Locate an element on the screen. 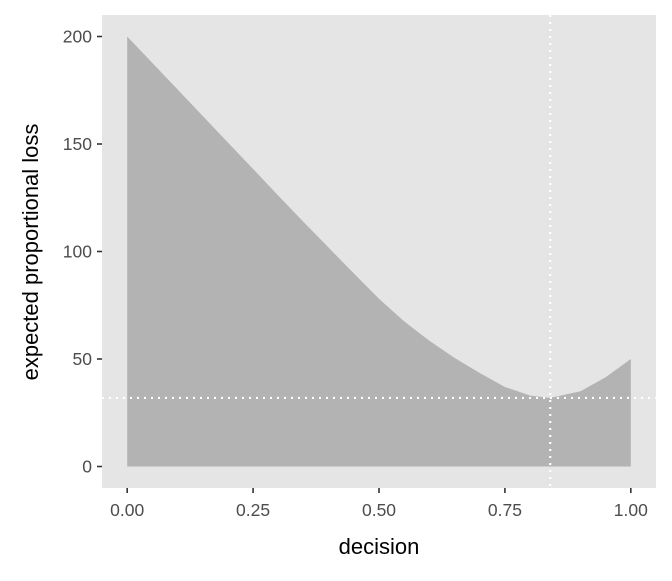 Image resolution: width=672 pixels, height=581 pixels. x-tick-label: 0.00 is located at coordinates (127, 510).